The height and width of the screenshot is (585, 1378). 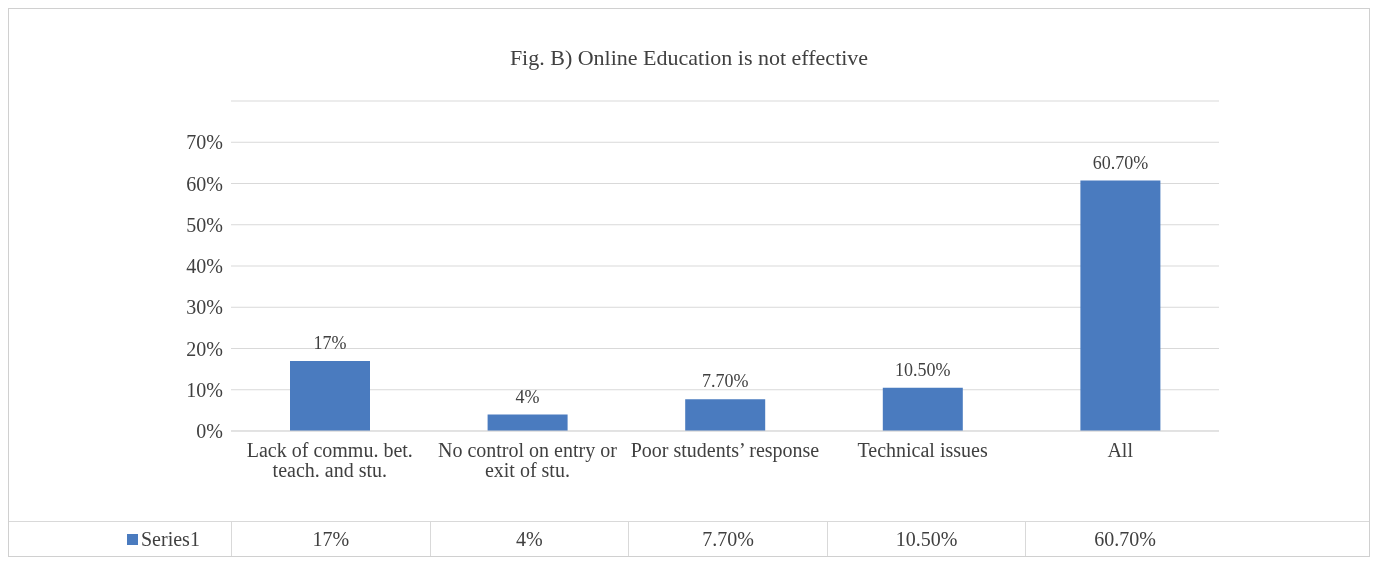 What do you see at coordinates (725, 451) in the screenshot?
I see `x-tick-label: Poor students’ response` at bounding box center [725, 451].